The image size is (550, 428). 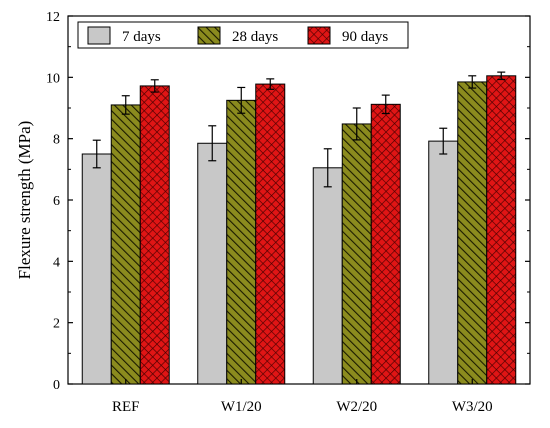 I want to click on y-tick-label: 8, so click(x=56, y=140).